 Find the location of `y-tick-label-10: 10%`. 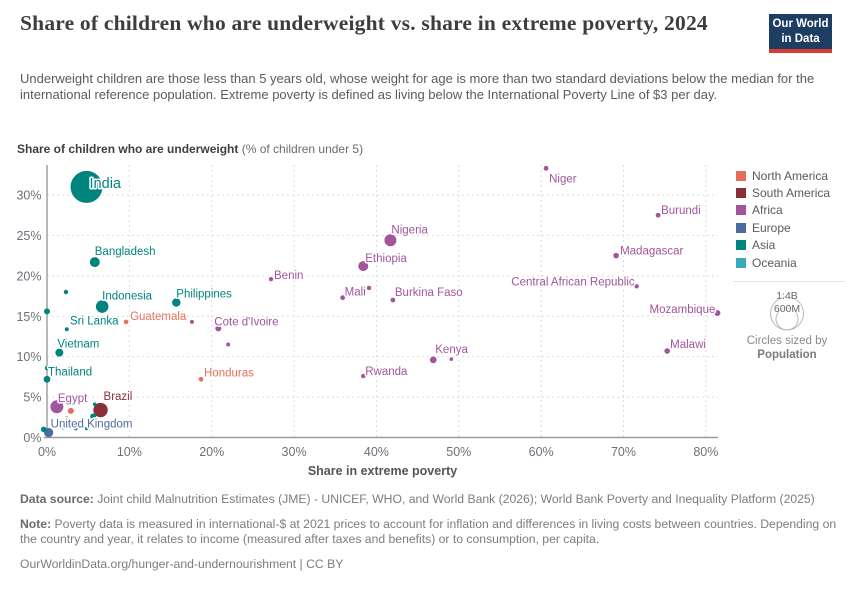

y-tick-label-10: 10% is located at coordinates (28, 357).